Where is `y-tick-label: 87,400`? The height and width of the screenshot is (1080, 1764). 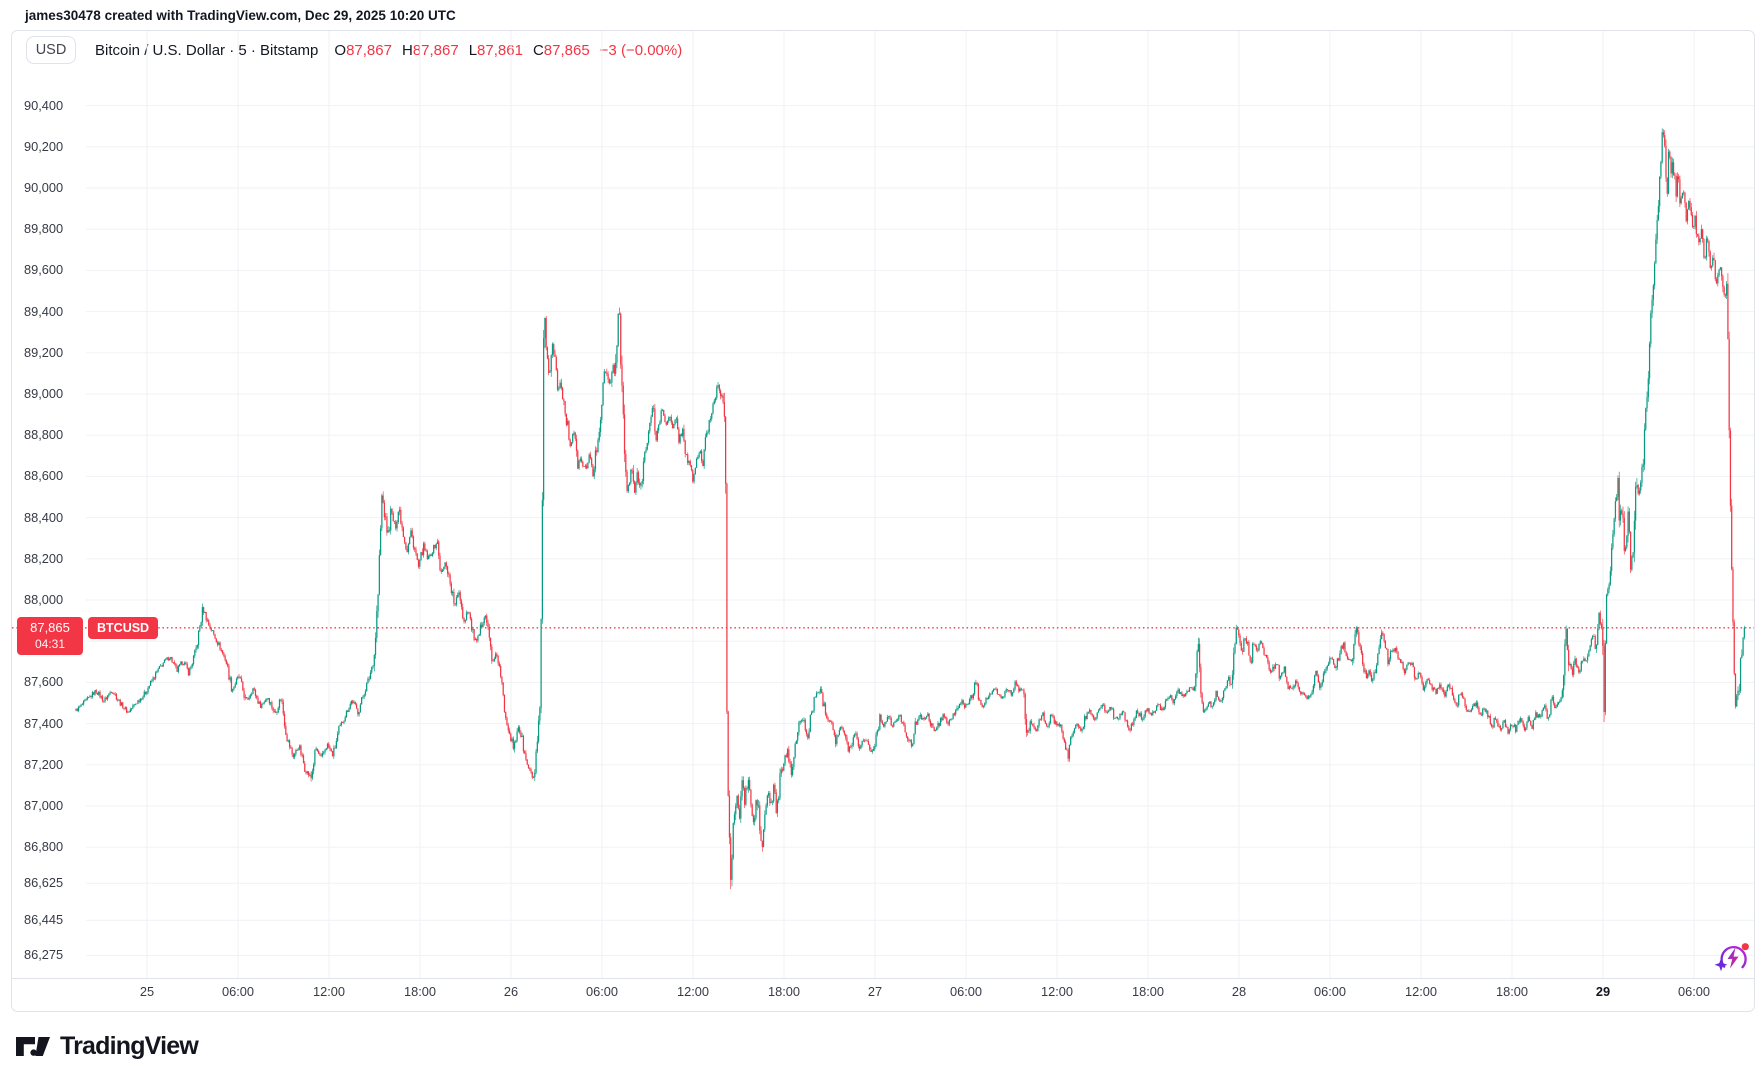
y-tick-label: 87,400 is located at coordinates (44, 723).